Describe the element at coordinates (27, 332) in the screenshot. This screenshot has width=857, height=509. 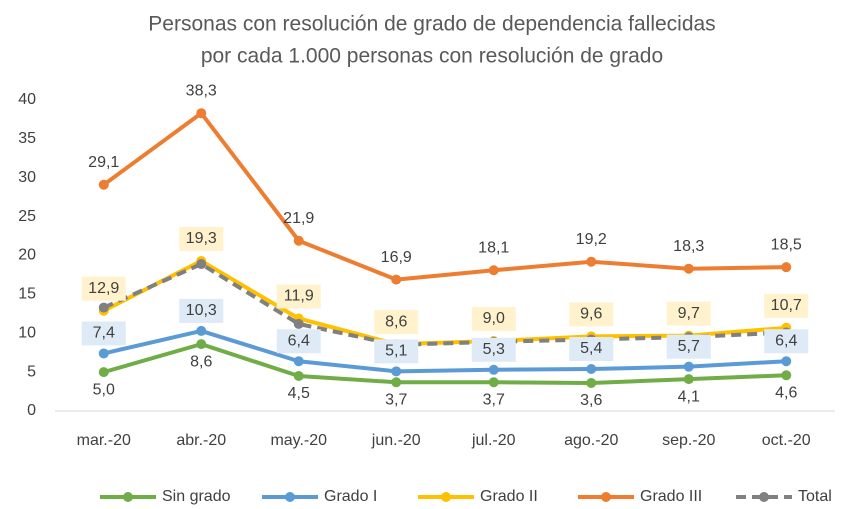
I see `y-tick-label: 10` at that location.